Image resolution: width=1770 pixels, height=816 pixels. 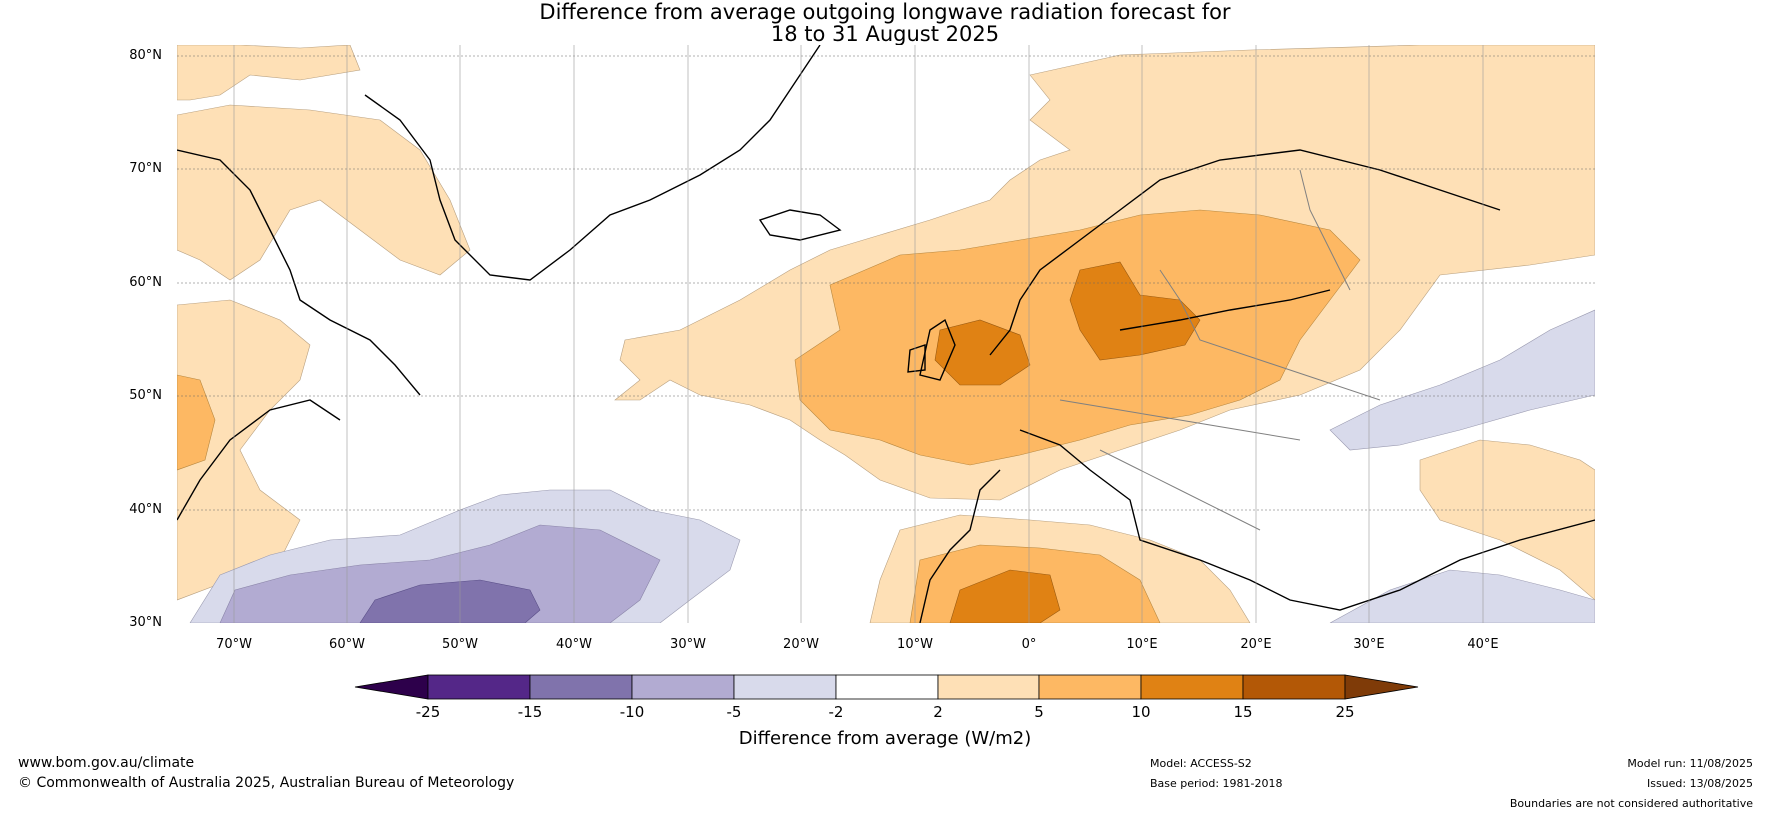 What do you see at coordinates (428, 712) in the screenshot?
I see `colorbar-tick-label: -25` at bounding box center [428, 712].